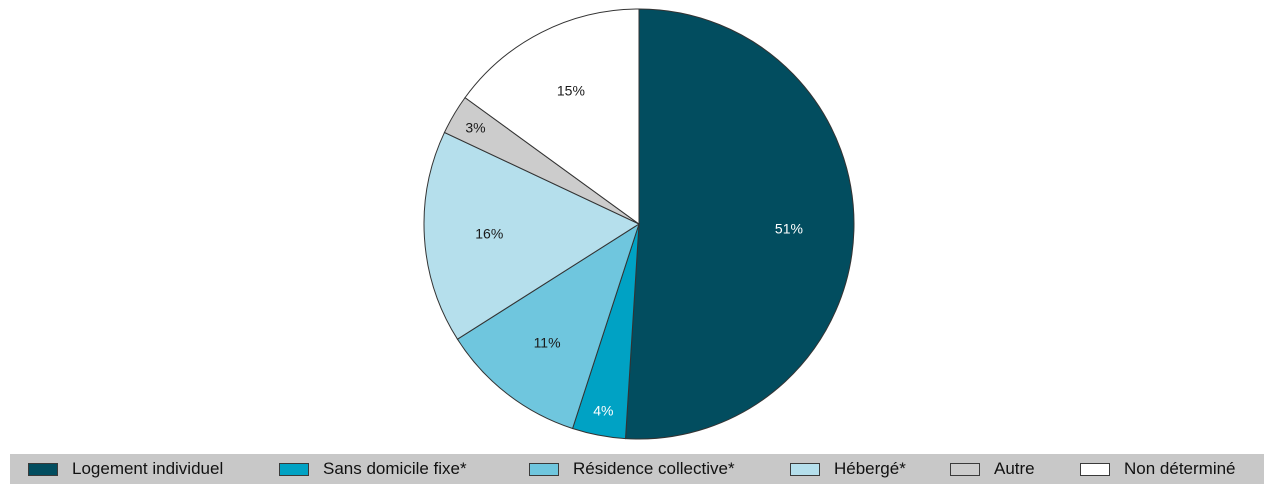 The image size is (1264, 484). Describe the element at coordinates (603, 411) in the screenshot. I see `data-label-sans-domicile-fixe: 4%` at that location.